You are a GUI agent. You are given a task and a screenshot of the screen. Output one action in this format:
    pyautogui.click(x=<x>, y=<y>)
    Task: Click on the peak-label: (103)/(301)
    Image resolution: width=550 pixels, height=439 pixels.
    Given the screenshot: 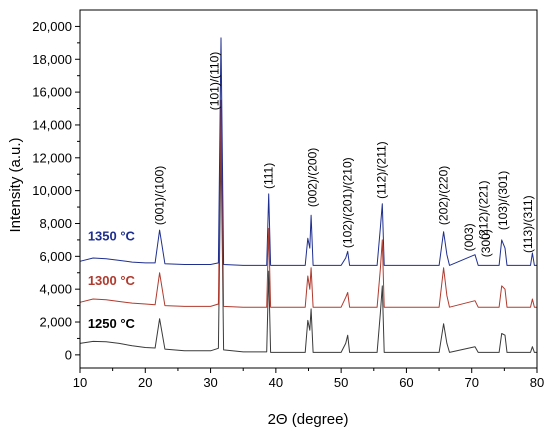 What is the action you would take?
    pyautogui.click(x=503, y=200)
    